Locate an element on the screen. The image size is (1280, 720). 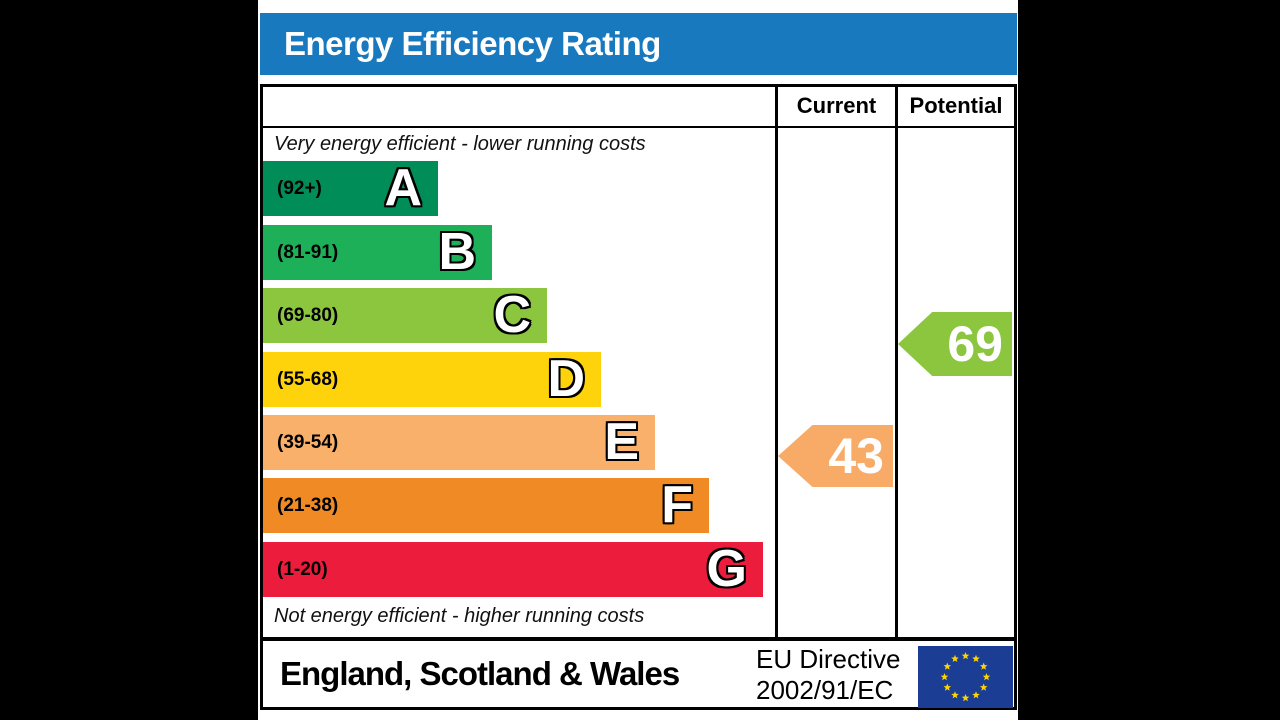
region-label: England, Scotland & Wales is located at coordinates (480, 673).